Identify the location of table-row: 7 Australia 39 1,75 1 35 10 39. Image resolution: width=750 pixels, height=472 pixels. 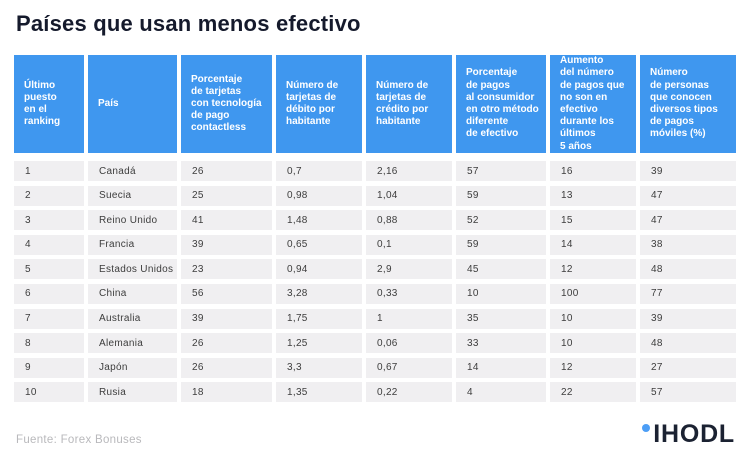
(375, 318).